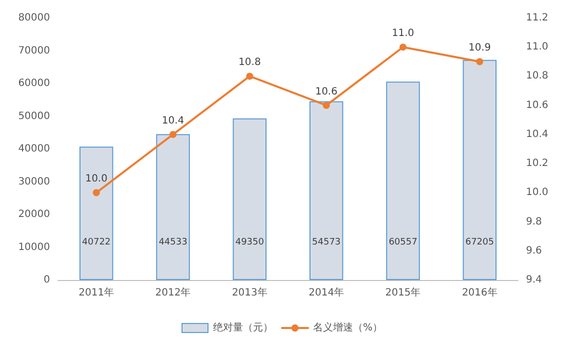 This screenshot has height=342, width=564. Describe the element at coordinates (403, 34) in the screenshot. I see `data-label: 11.0` at that location.